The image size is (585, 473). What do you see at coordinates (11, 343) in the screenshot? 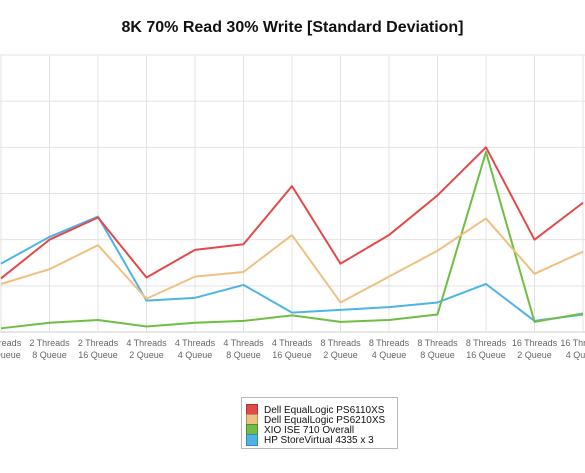
I see `x-tick-label: 1 Threads` at bounding box center [11, 343].